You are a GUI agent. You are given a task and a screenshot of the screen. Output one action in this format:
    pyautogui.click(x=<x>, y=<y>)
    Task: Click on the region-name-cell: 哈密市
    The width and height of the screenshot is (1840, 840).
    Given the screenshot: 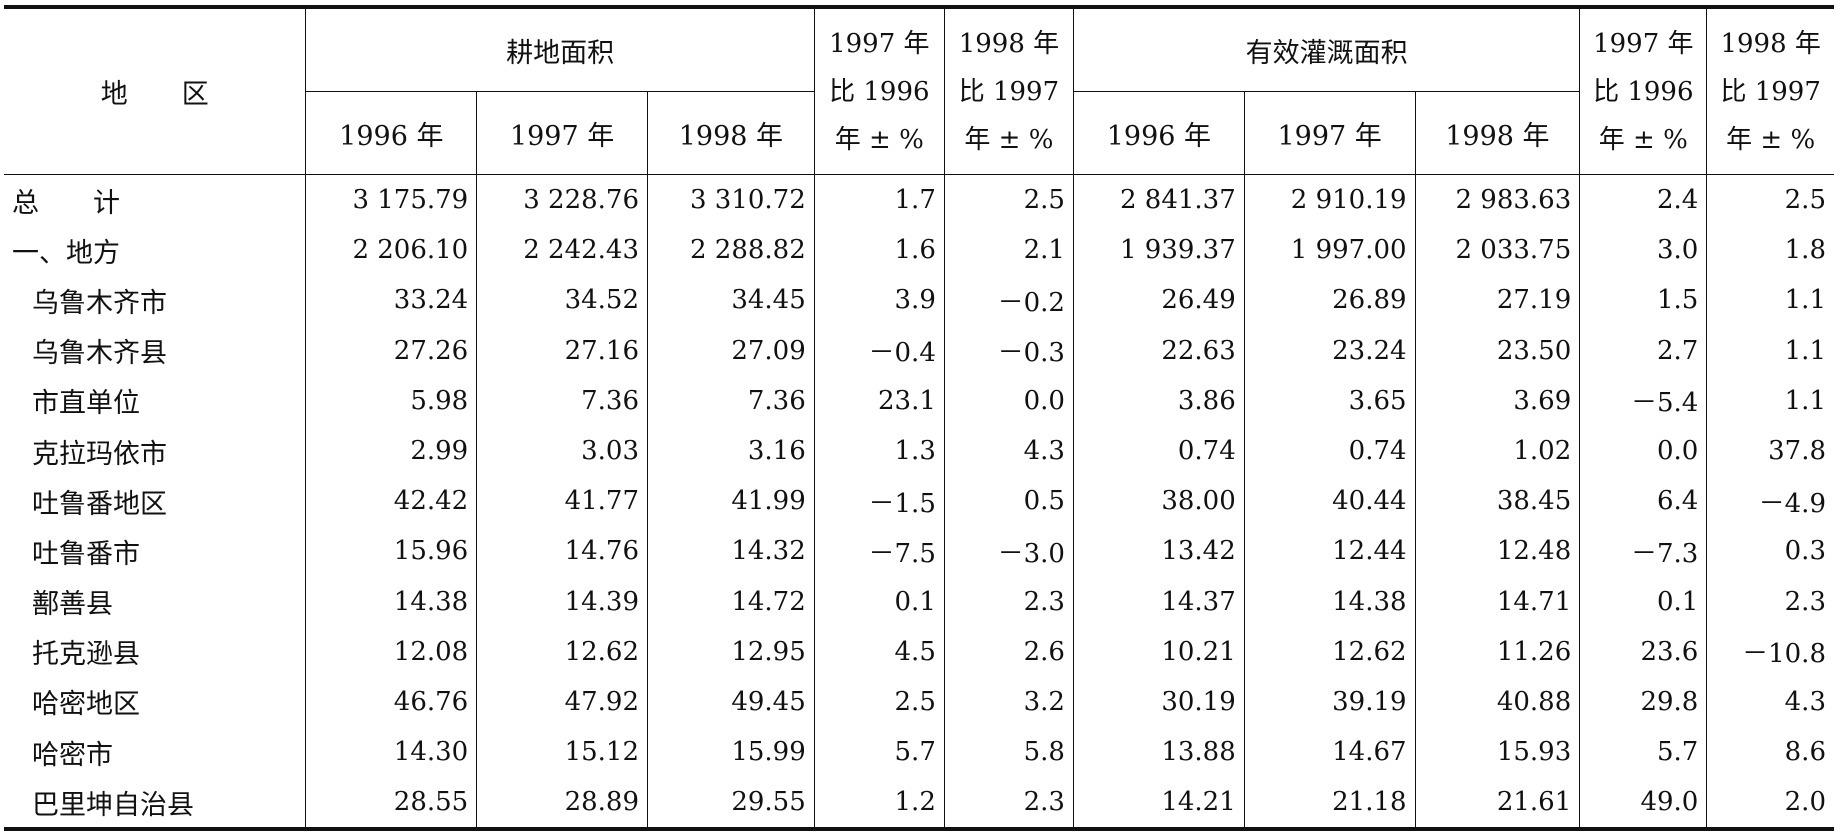 What is the action you would take?
    pyautogui.click(x=72, y=755)
    